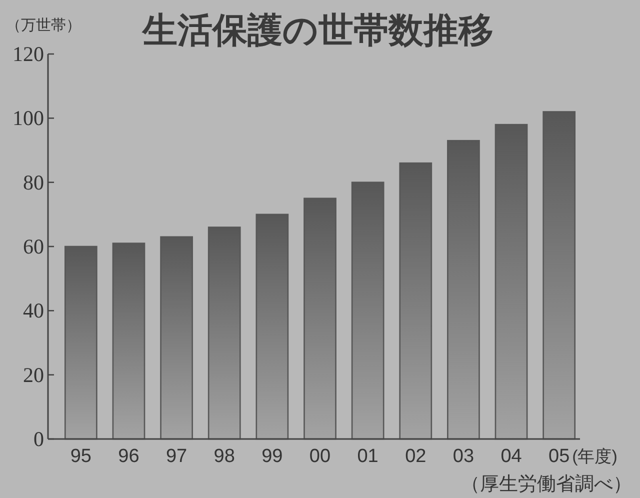 The width and height of the screenshot is (640, 498). I want to click on x-tick-label: 99, so click(272, 456).